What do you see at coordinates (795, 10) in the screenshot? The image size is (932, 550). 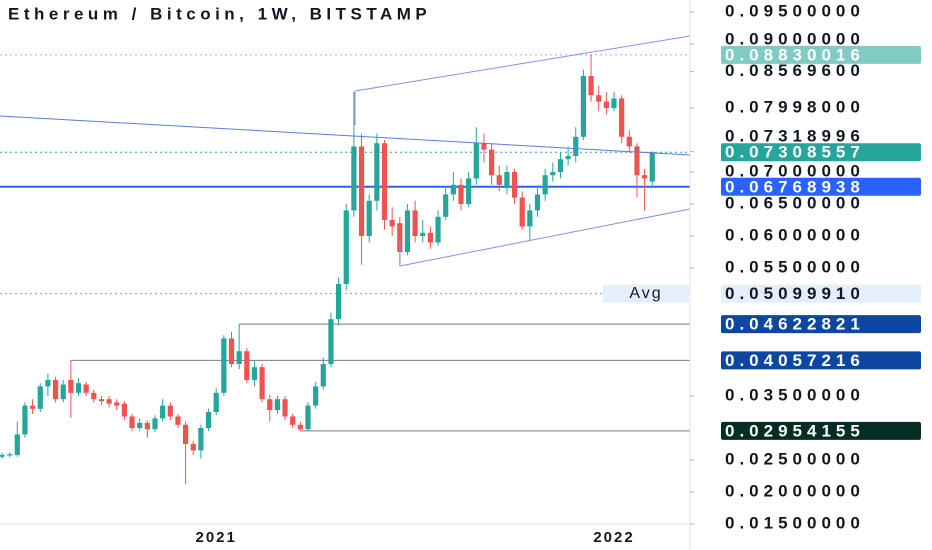 I see `y-tick-label: 0.09500000` at bounding box center [795, 10].